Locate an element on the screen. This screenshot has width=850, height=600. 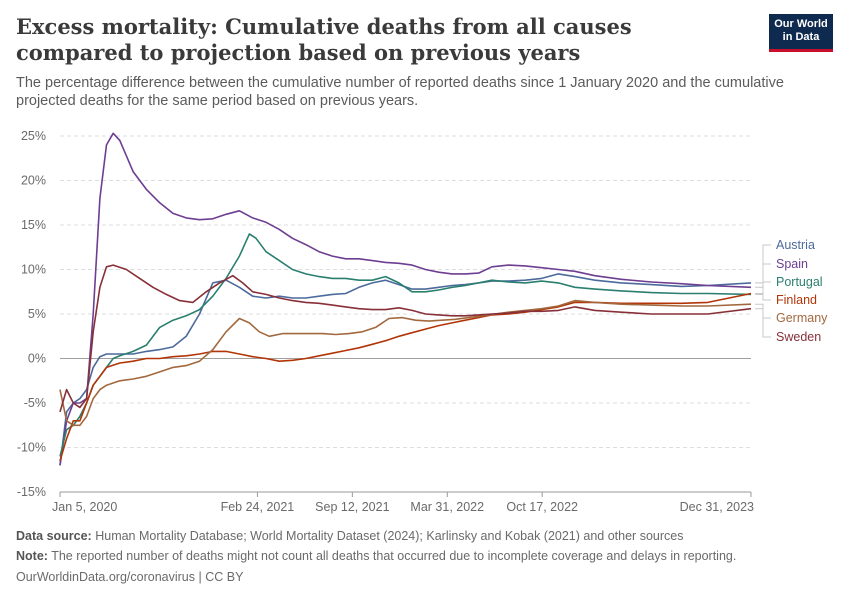
x-tick-label: Mar 31, 2022 is located at coordinates (447, 507).